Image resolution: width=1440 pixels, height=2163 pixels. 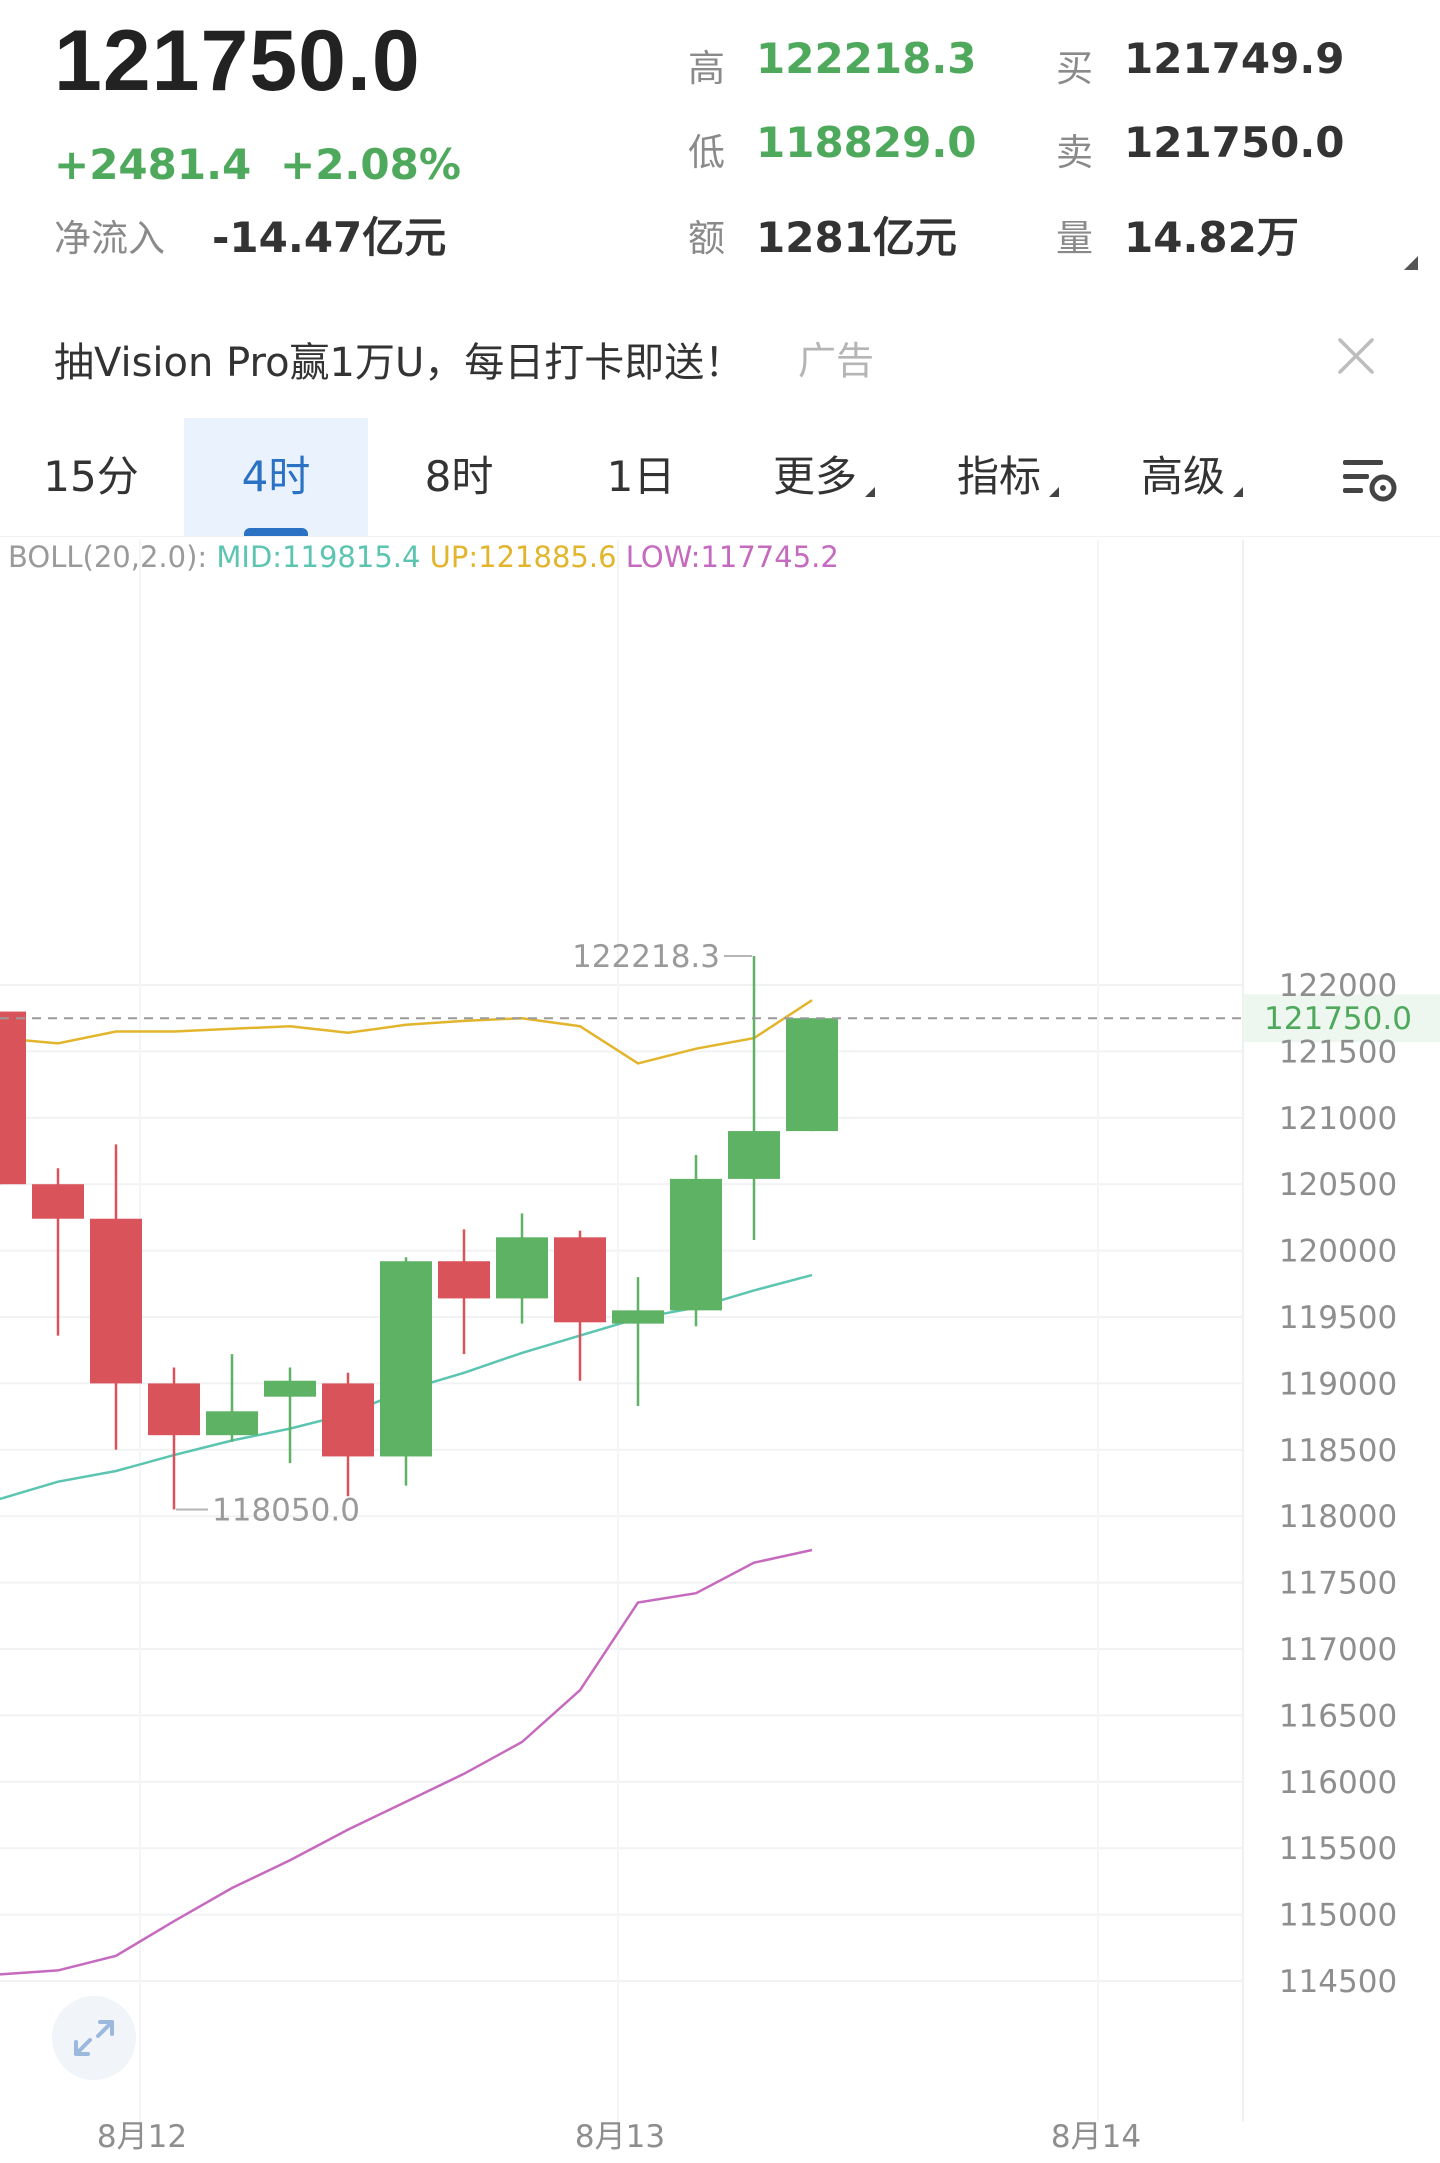 I want to click on time-tick-label: 8月13, so click(x=620, y=2137).